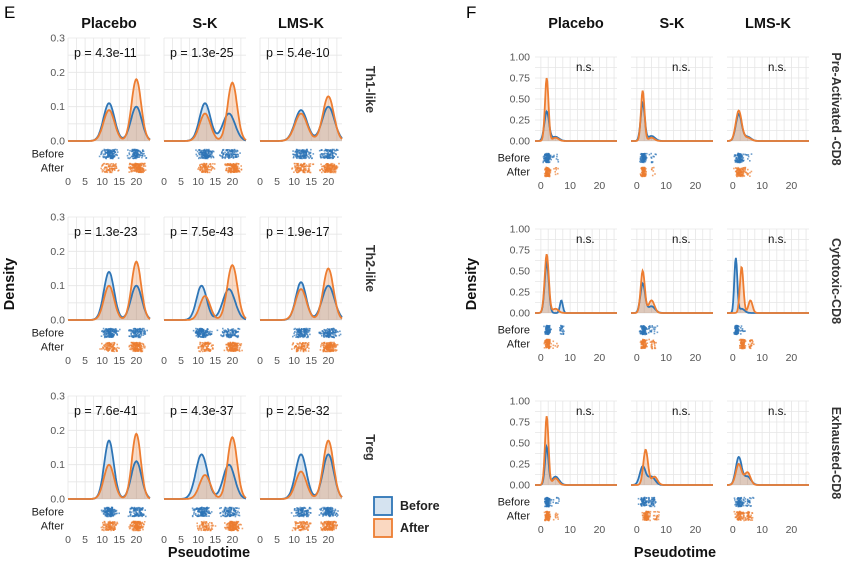  What do you see at coordinates (298, 411) in the screenshot?
I see `p-value-label: p = 2.5e-32` at bounding box center [298, 411].